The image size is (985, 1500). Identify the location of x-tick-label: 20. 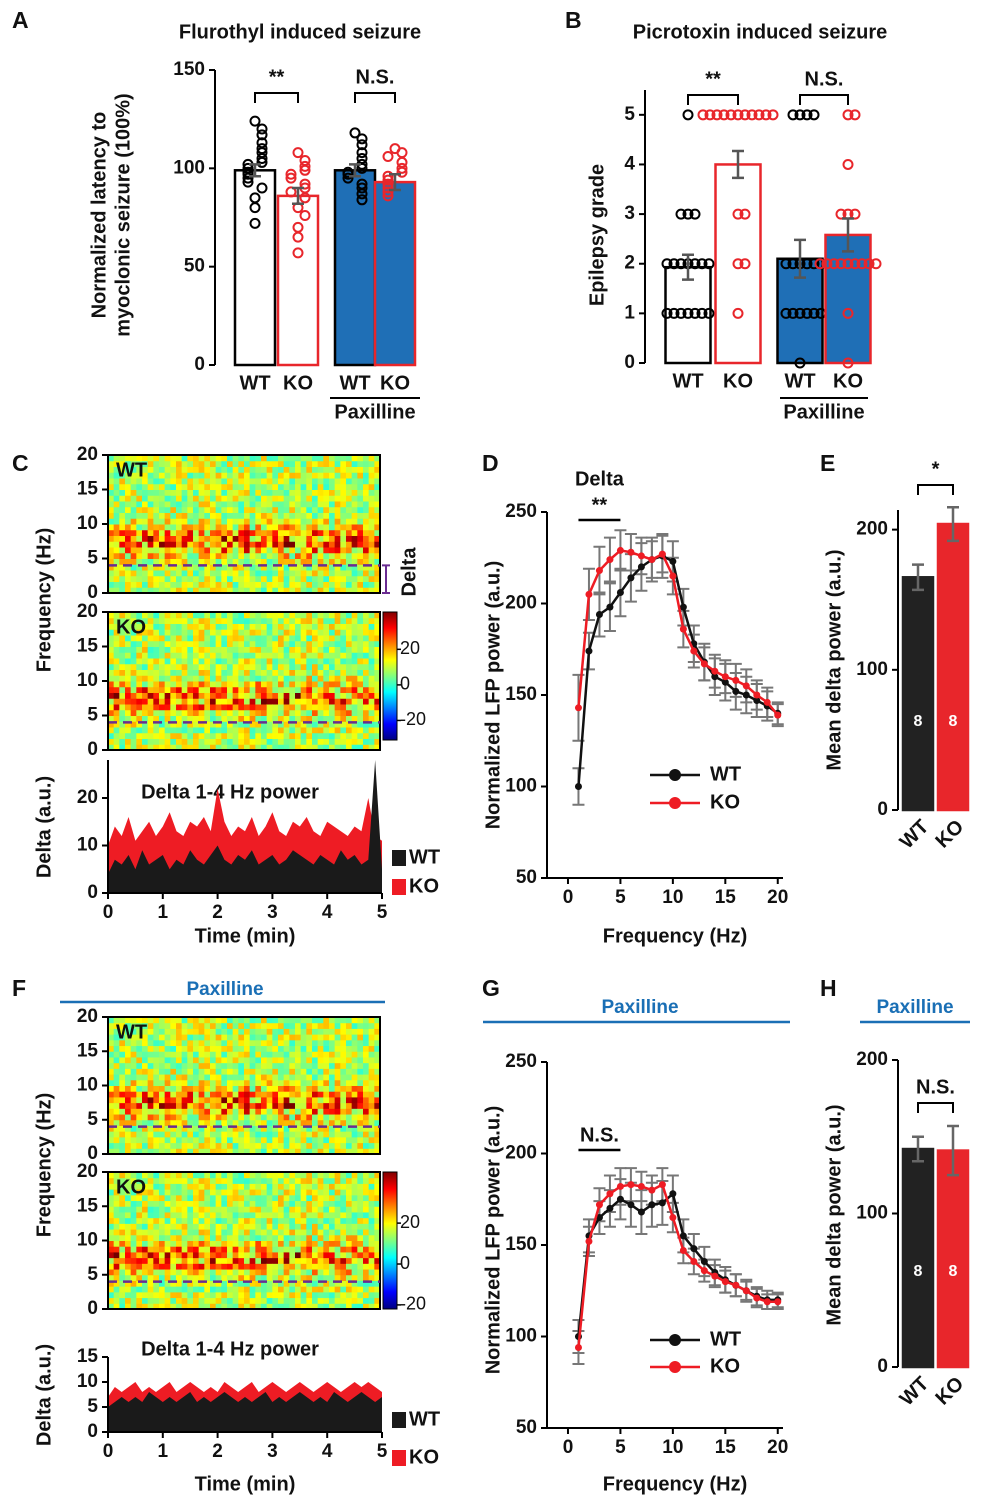
(777, 897).